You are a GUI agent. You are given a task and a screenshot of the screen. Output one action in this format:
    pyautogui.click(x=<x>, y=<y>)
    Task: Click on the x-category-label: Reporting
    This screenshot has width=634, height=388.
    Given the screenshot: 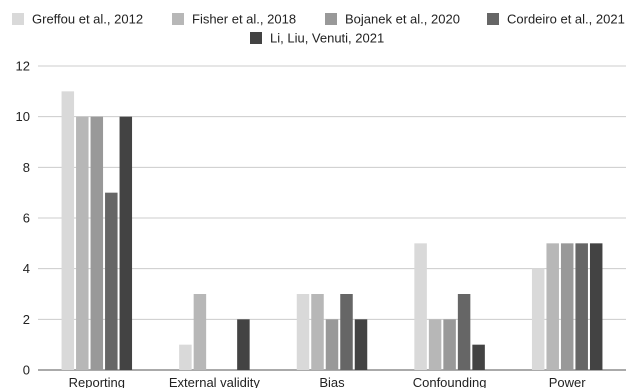 What is the action you would take?
    pyautogui.click(x=97, y=381)
    